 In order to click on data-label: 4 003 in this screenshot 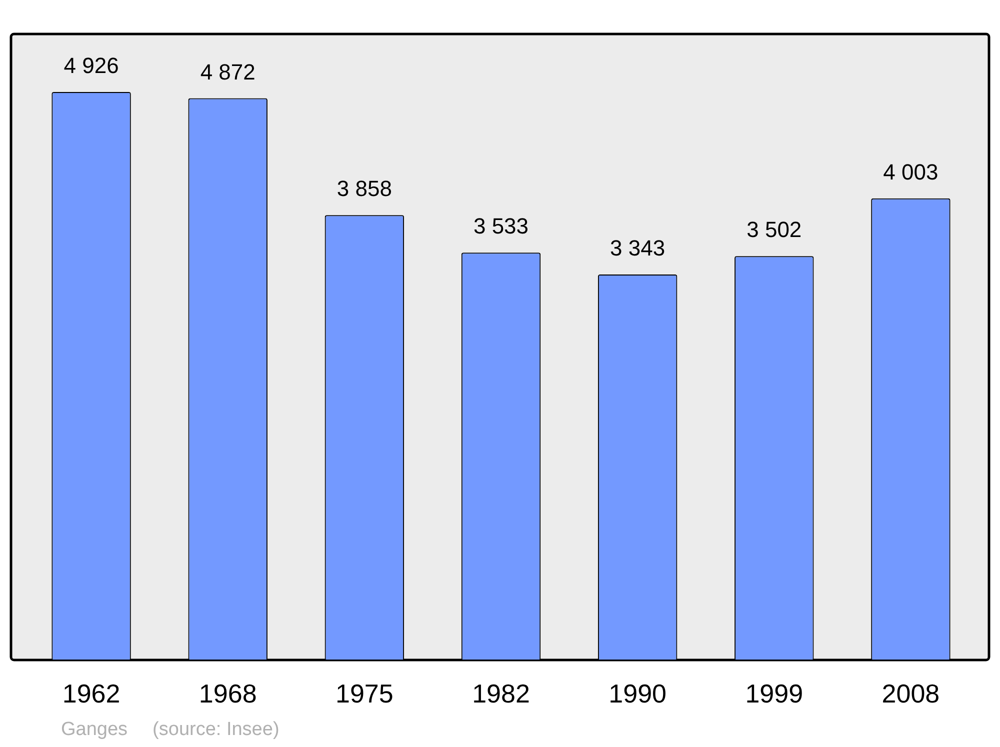, I will do `click(910, 171)`.